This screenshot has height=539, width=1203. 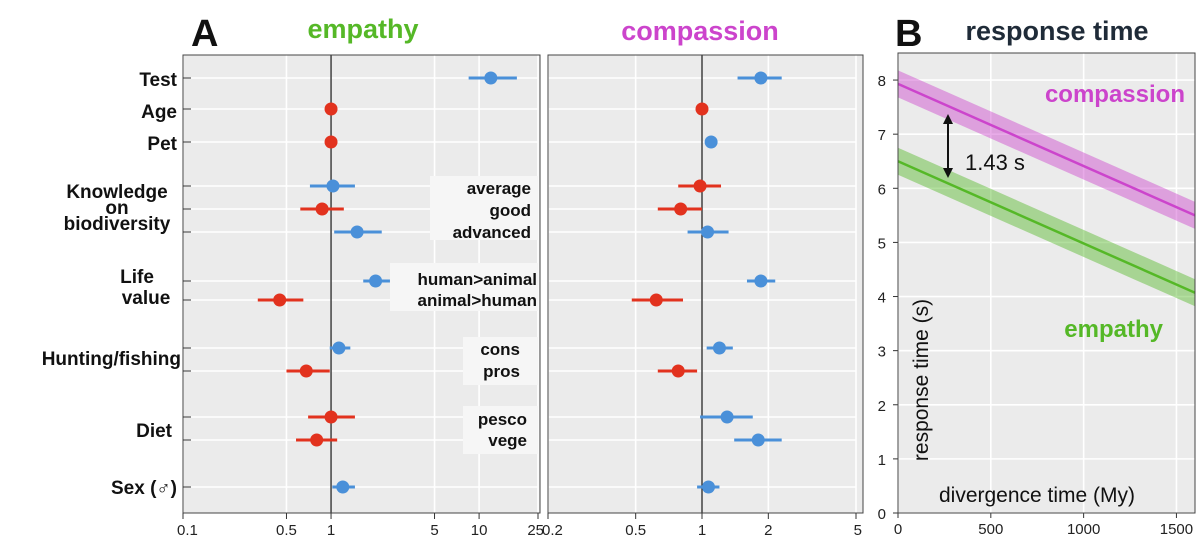 I want to click on row-label-knowledge: Knowledge, so click(x=116, y=192).